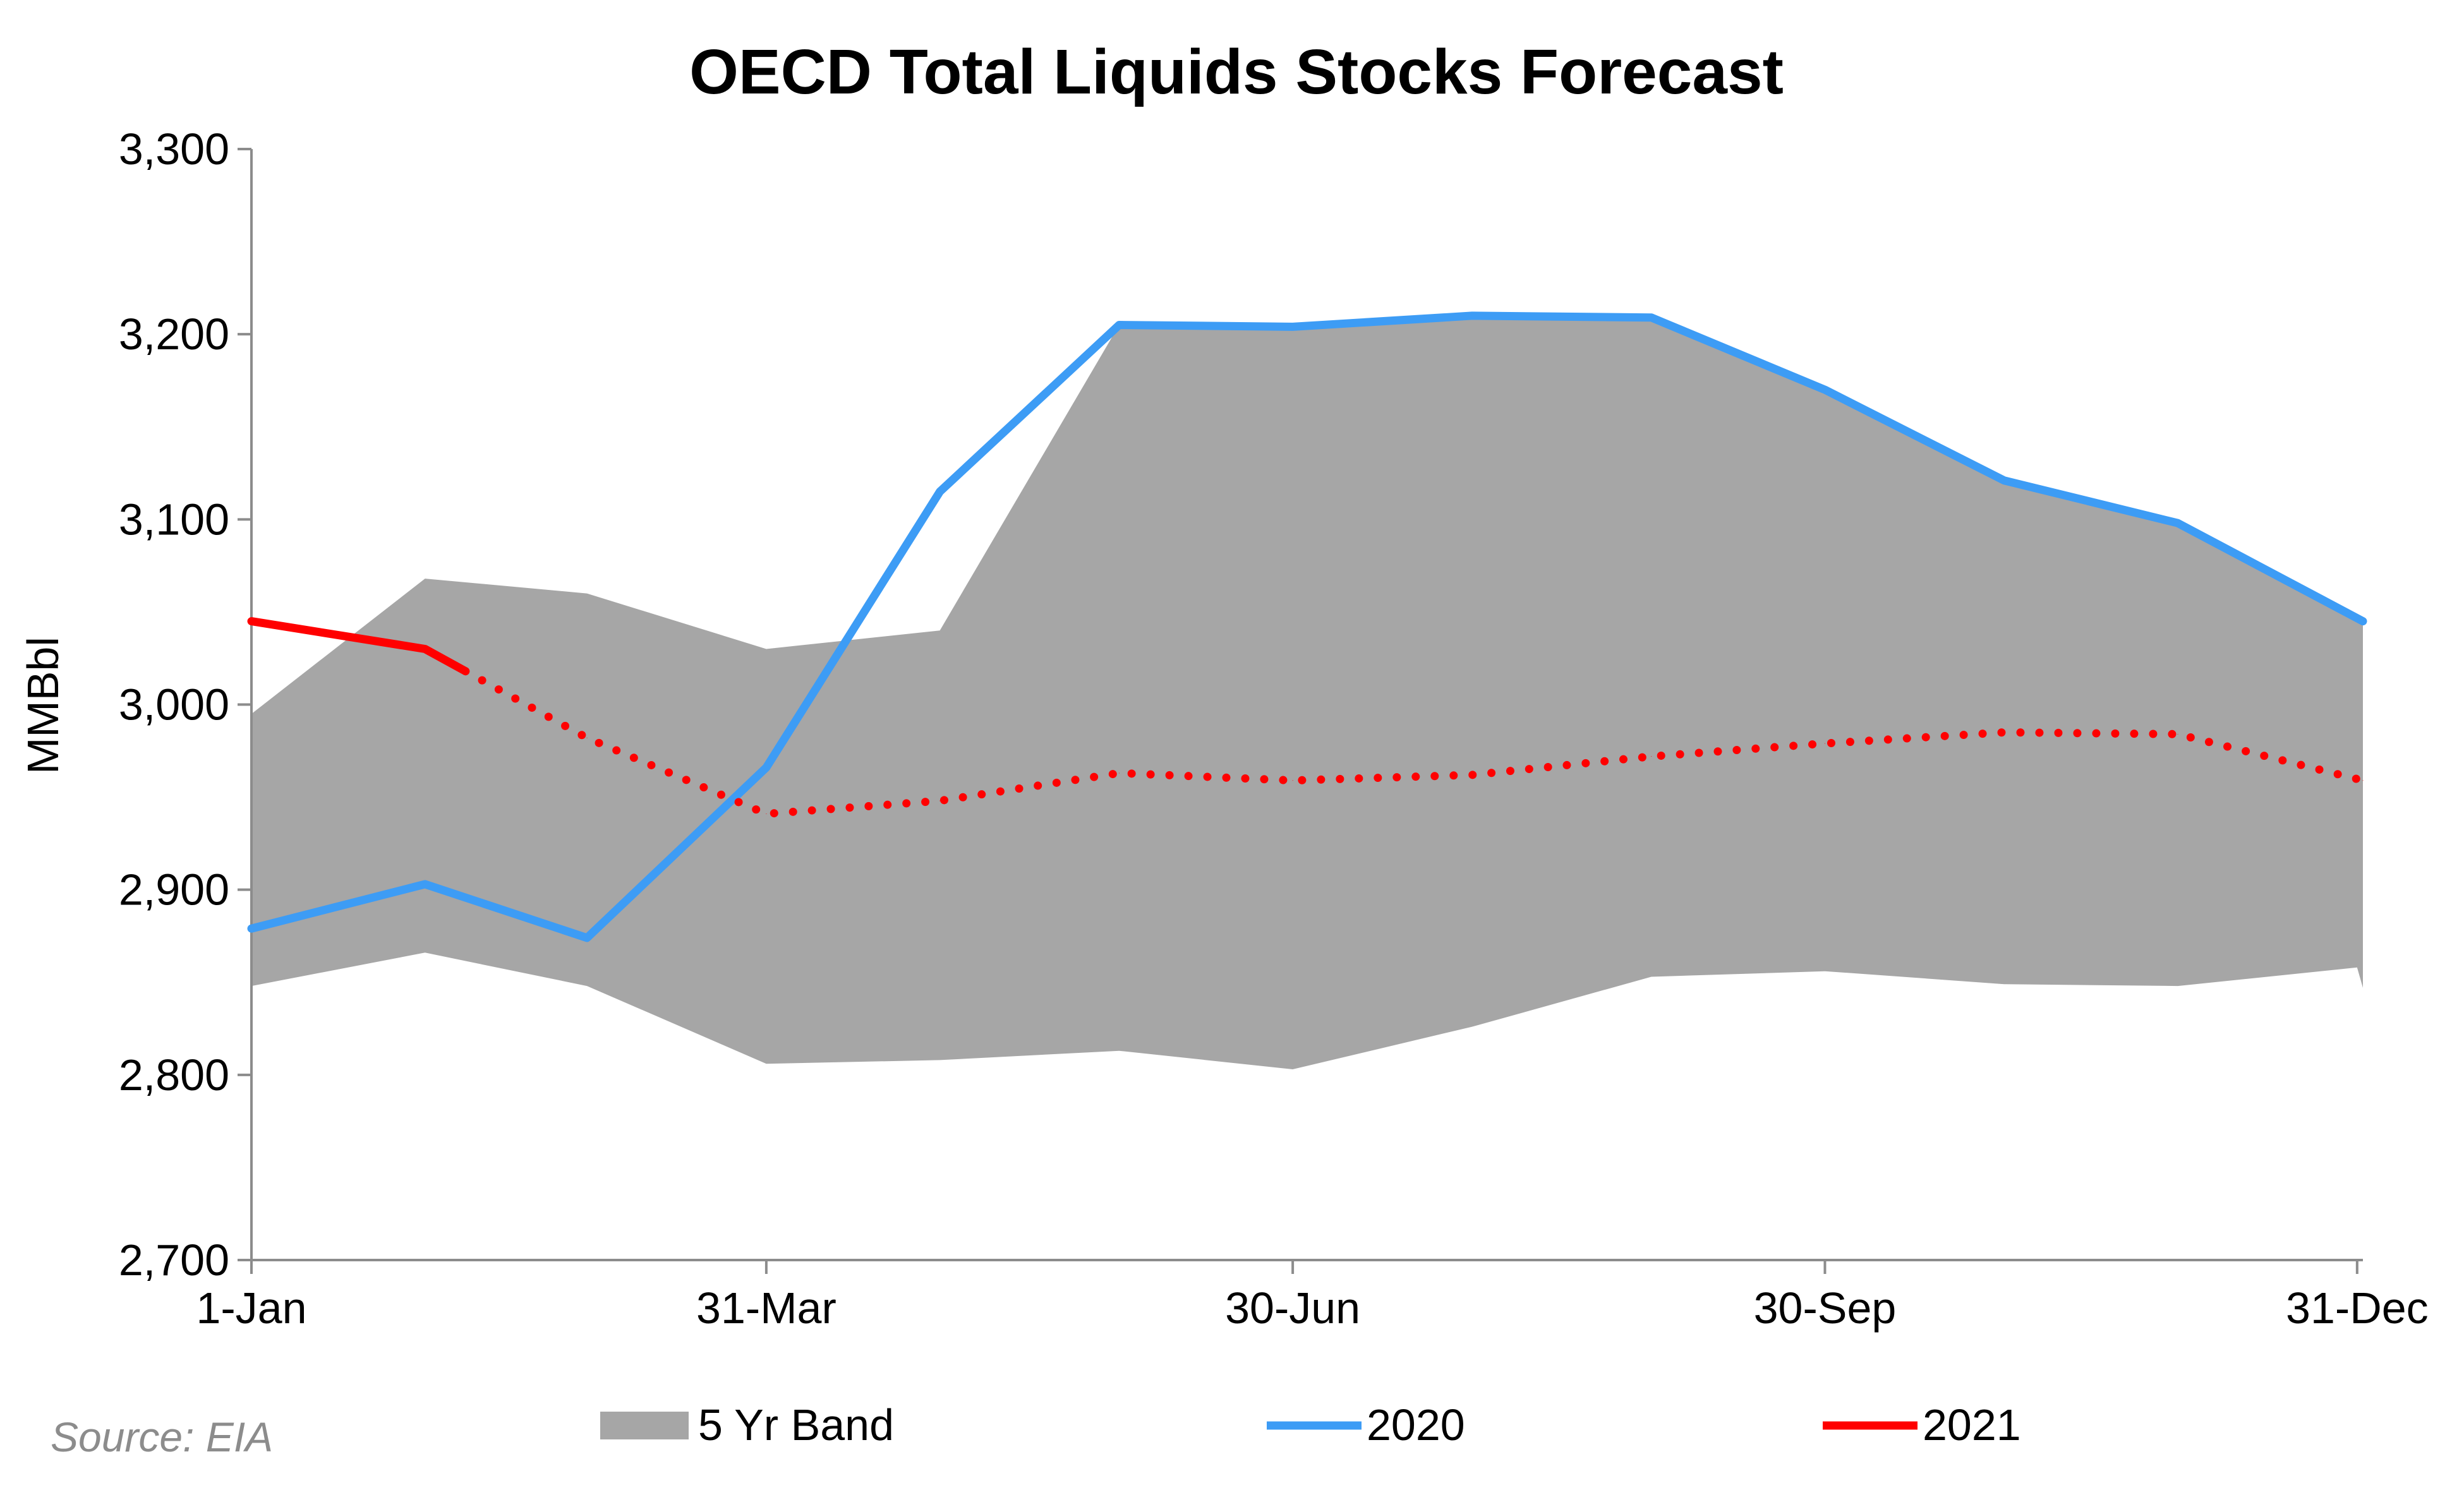 The height and width of the screenshot is (1495, 2464). What do you see at coordinates (174, 1260) in the screenshot?
I see `y-tick-label: 2,700` at bounding box center [174, 1260].